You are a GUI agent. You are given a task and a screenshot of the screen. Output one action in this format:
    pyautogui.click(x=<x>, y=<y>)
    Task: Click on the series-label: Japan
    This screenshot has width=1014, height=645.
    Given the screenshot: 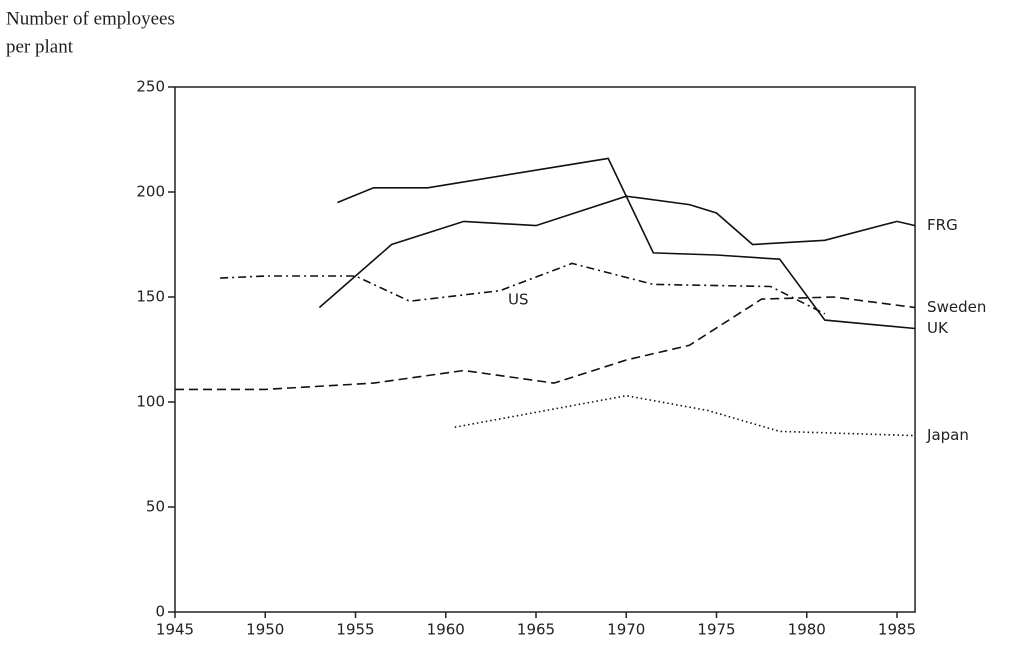 What is the action you would take?
    pyautogui.click(x=947, y=435)
    